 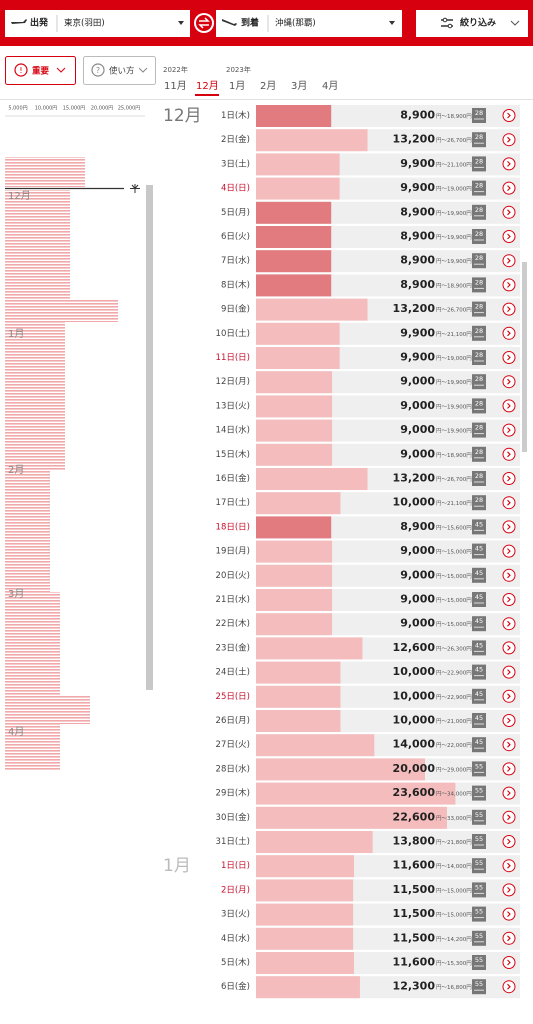 I want to click on date-row: 22日(木) 9,000 円～15,000円 45, so click(x=368, y=624).